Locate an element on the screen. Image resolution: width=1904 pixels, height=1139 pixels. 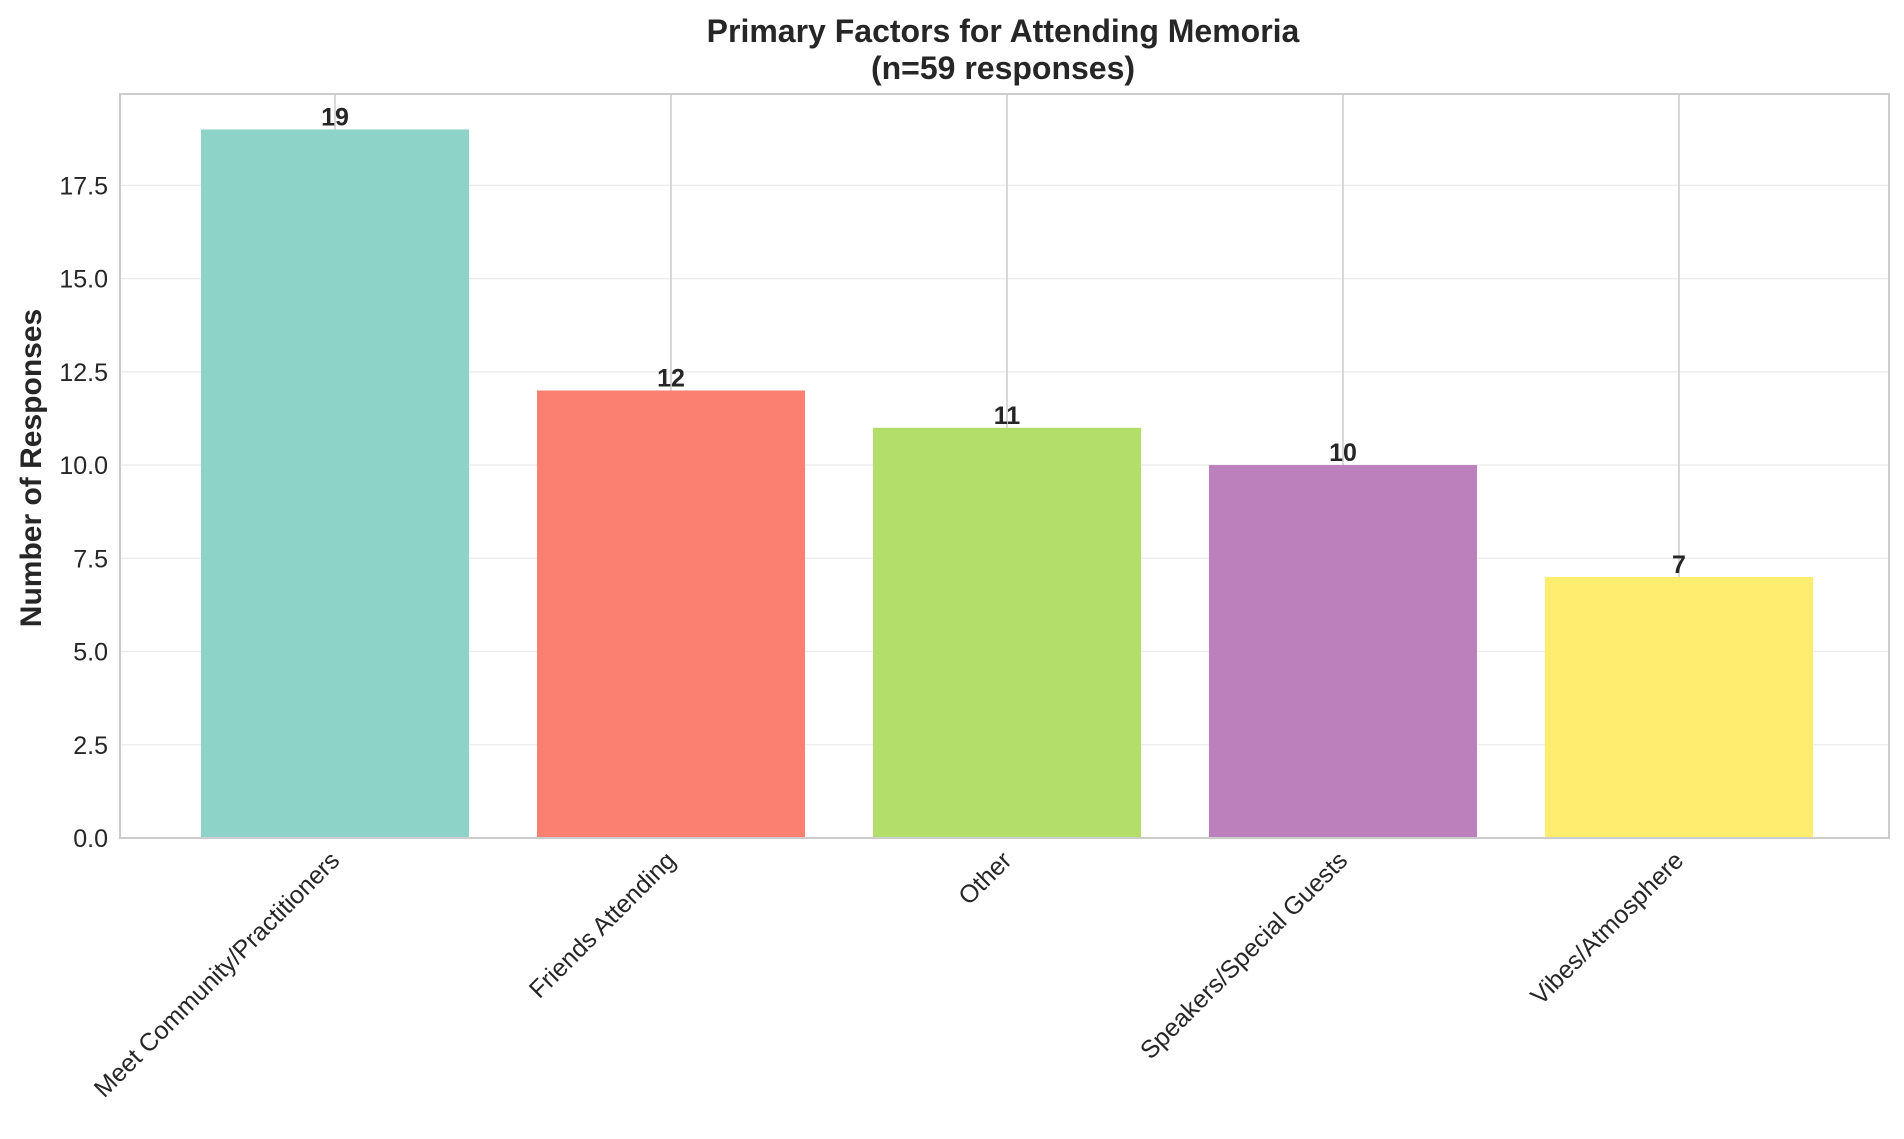
bar-value-label: 12 is located at coordinates (671, 378).